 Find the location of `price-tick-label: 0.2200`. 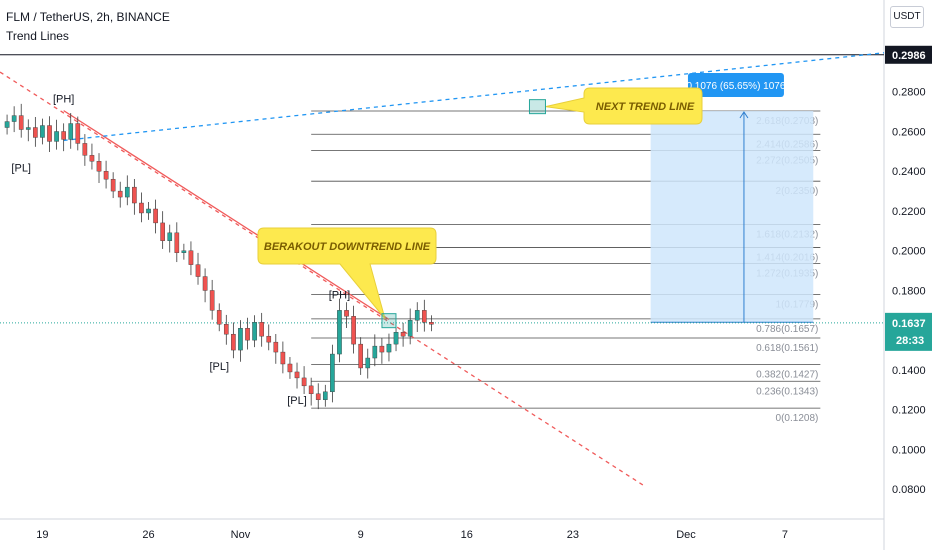

price-tick-label: 0.2200 is located at coordinates (909, 212).